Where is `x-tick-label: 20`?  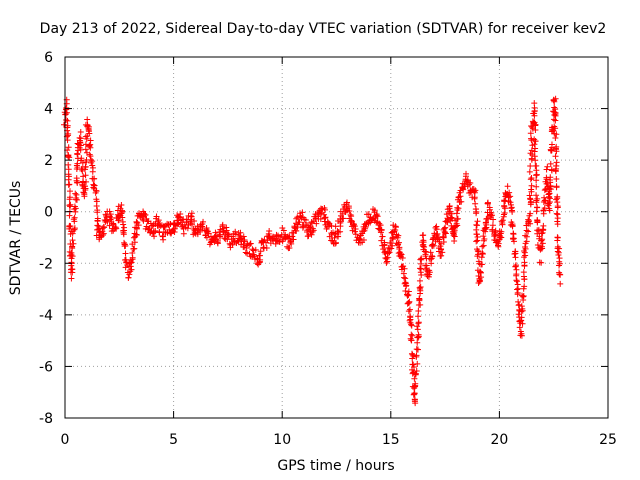 x-tick-label: 20 is located at coordinates (499, 440).